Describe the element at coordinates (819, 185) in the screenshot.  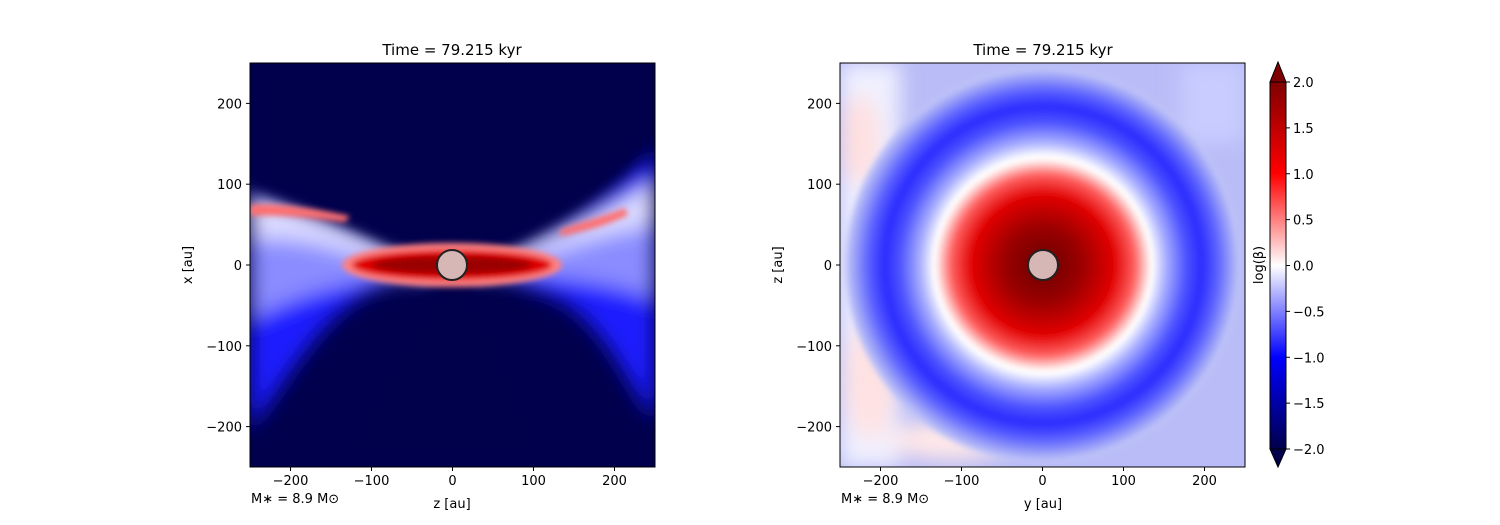
I see `right-ytick-label: 100` at that location.